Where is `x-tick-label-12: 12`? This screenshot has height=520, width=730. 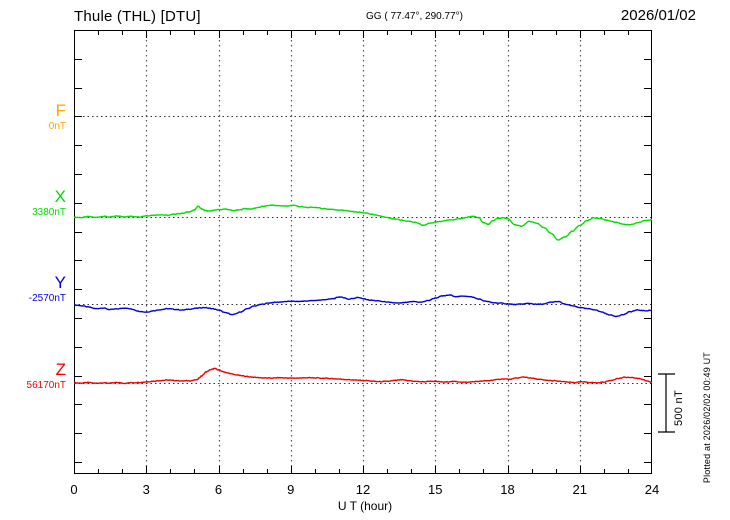
x-tick-label-12: 12 is located at coordinates (363, 489).